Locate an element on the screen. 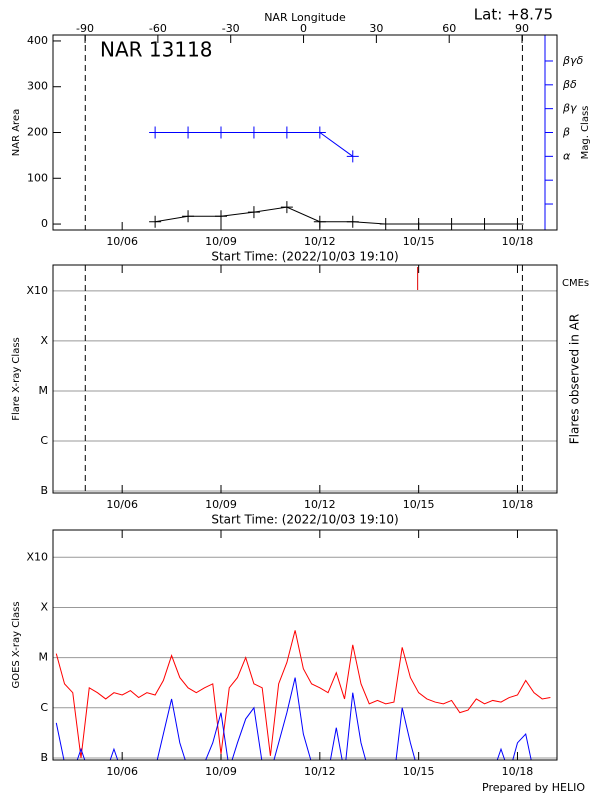 This screenshot has height=800, width=600. y2-tick-label: βγ is located at coordinates (569, 108).